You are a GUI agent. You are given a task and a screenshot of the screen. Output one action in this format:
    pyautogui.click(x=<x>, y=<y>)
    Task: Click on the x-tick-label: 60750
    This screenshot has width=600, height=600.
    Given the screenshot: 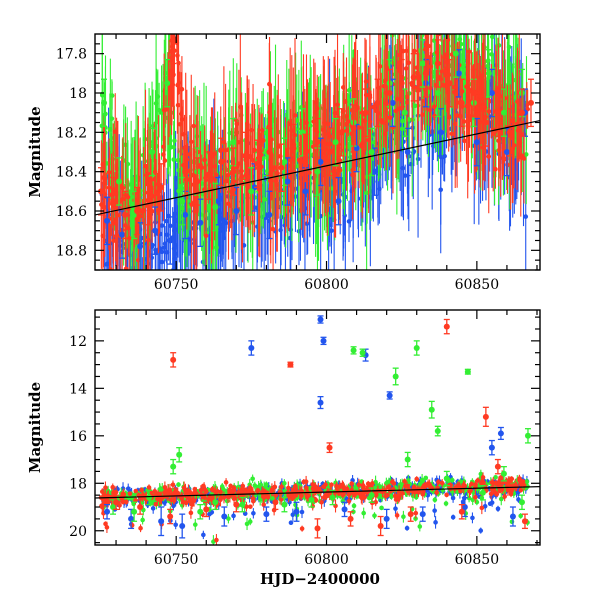 What is the action you would take?
    pyautogui.click(x=176, y=285)
    